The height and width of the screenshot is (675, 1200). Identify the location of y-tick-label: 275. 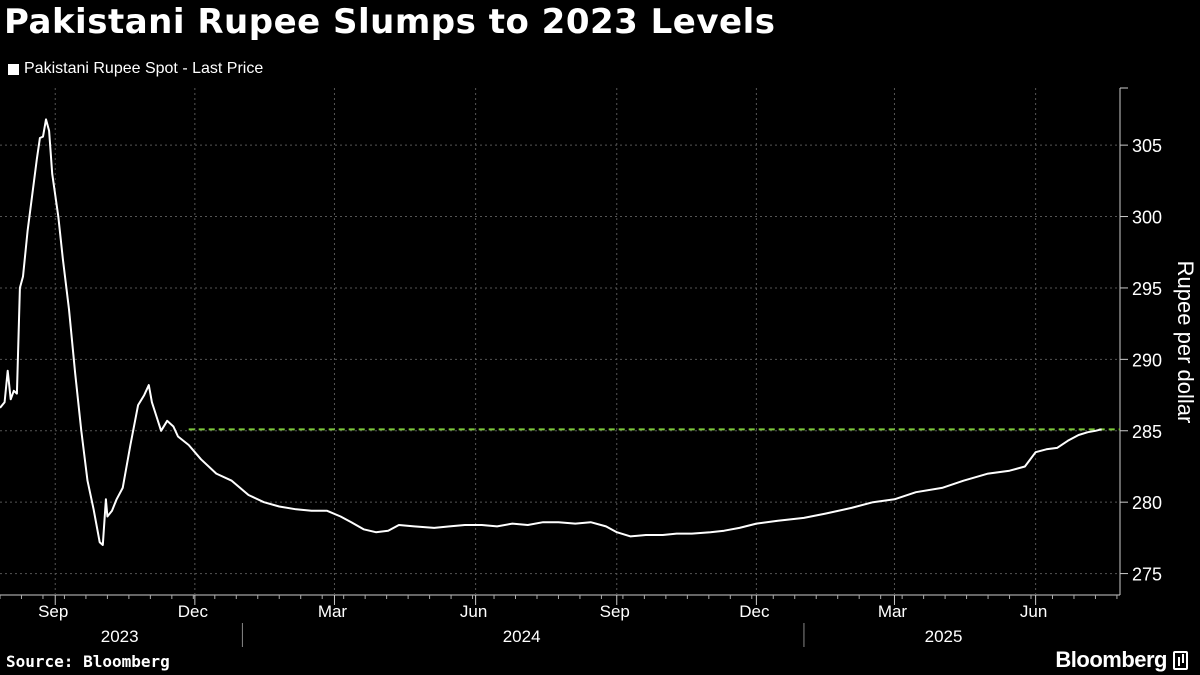
(1147, 575).